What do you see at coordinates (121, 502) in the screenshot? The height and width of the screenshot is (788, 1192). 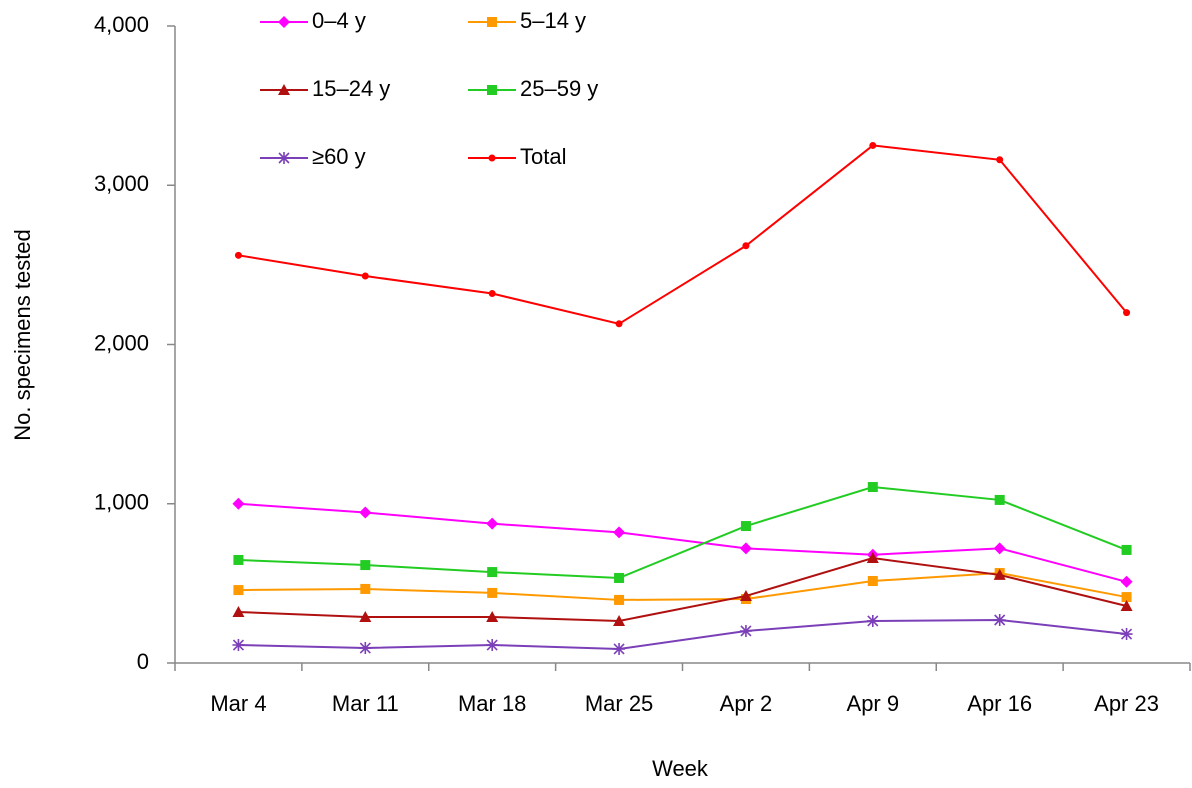 I see `y-tick-label: 1,000` at bounding box center [121, 502].